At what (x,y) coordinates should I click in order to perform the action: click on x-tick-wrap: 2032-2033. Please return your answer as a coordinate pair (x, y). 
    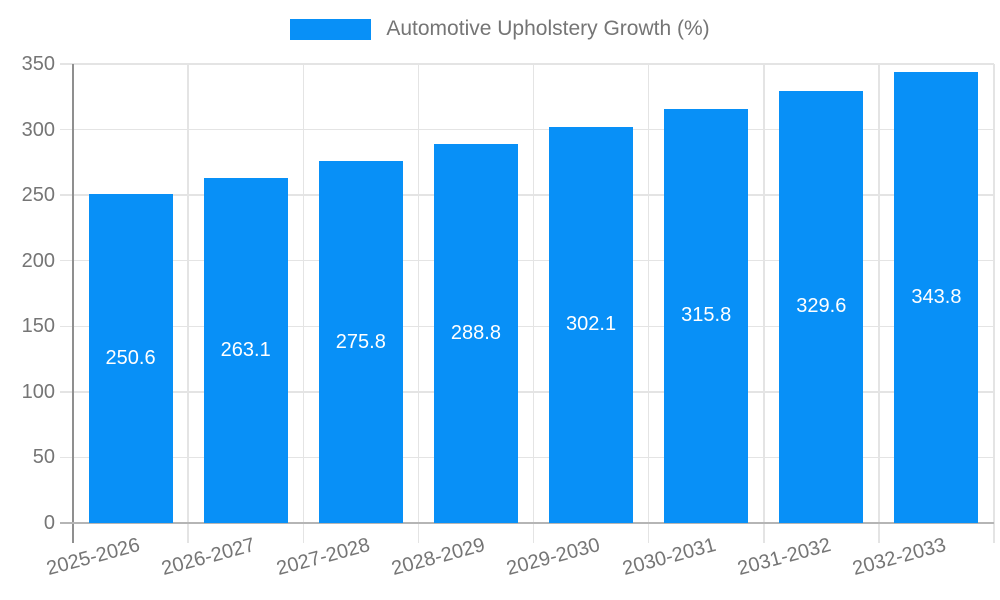
    Looking at the image, I should click on (815, 557).